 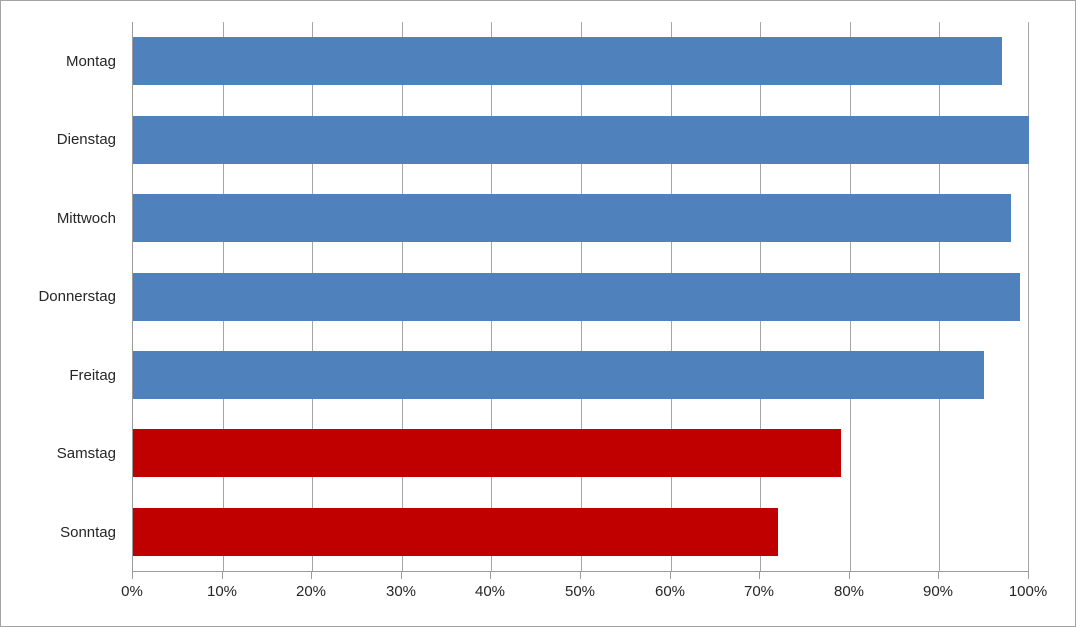 What do you see at coordinates (572, 218) in the screenshot?
I see `bar-mittwoch` at bounding box center [572, 218].